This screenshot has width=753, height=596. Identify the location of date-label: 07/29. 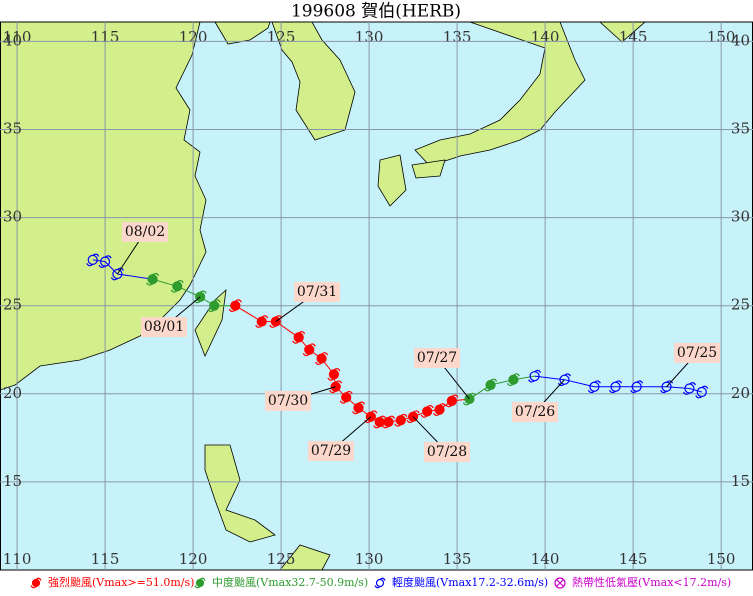
(331, 451).